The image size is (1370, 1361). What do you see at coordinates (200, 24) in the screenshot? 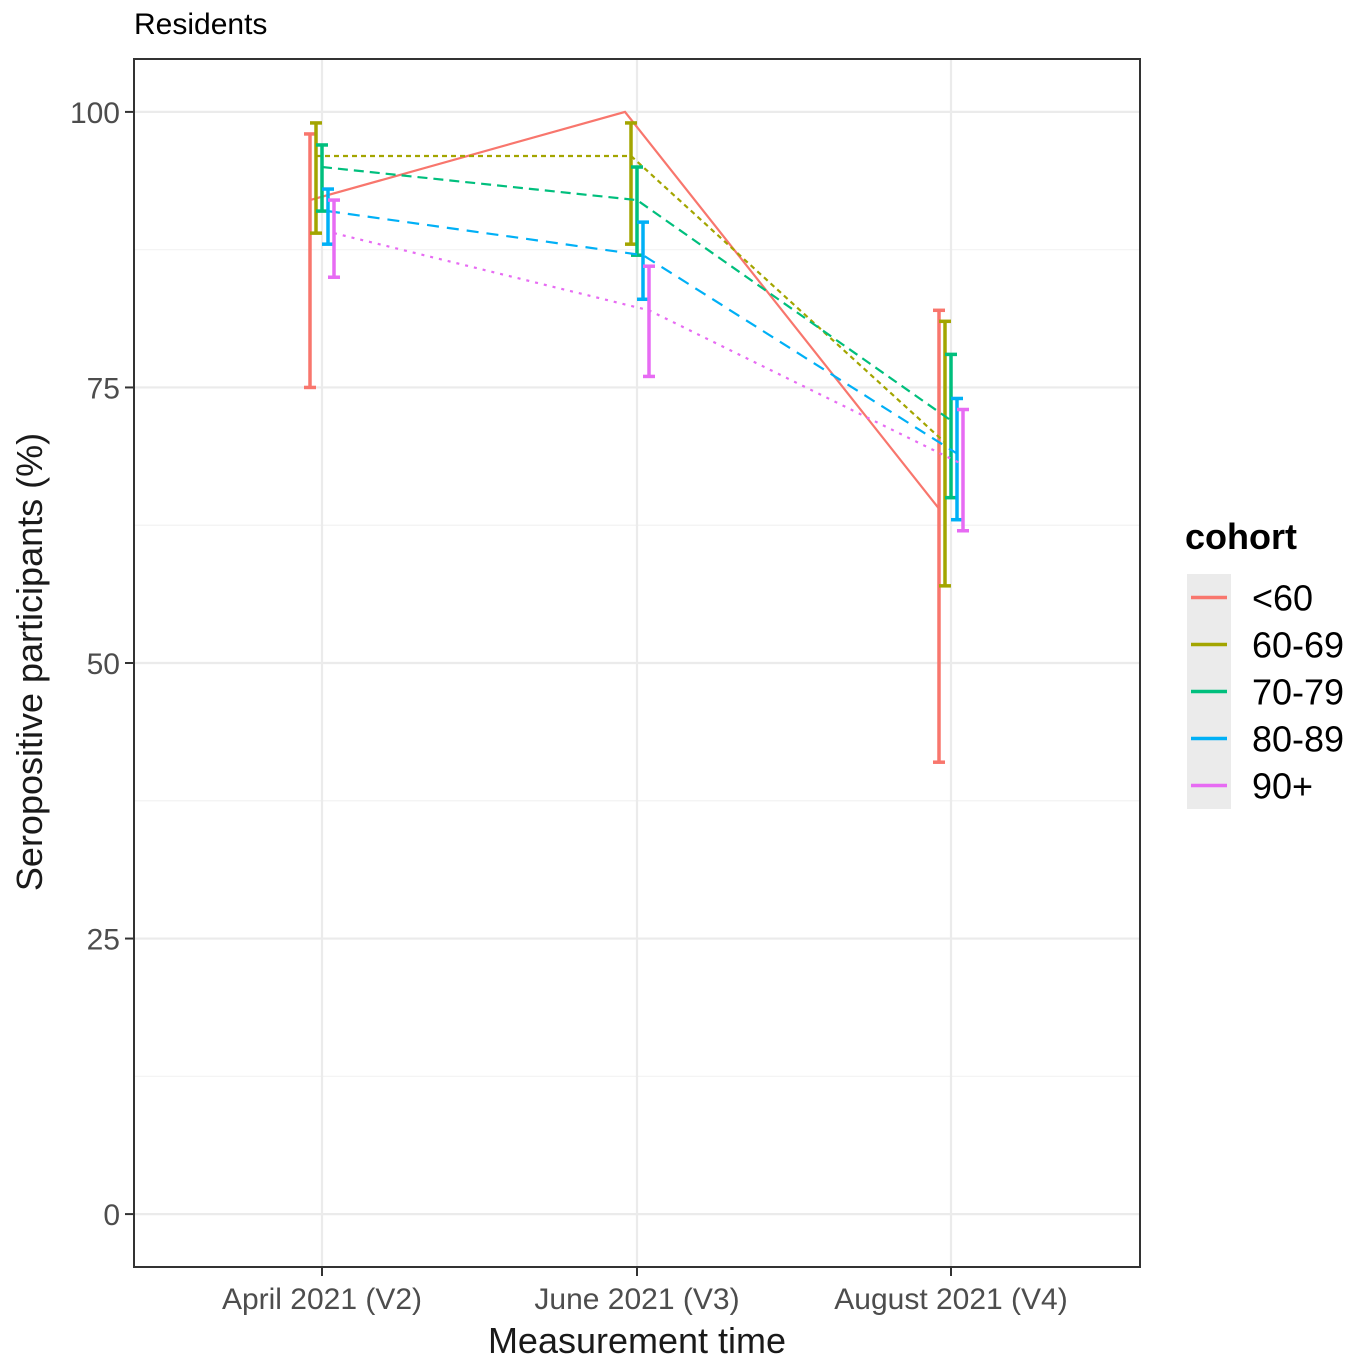
I see `chart-title: Residents` at bounding box center [200, 24].